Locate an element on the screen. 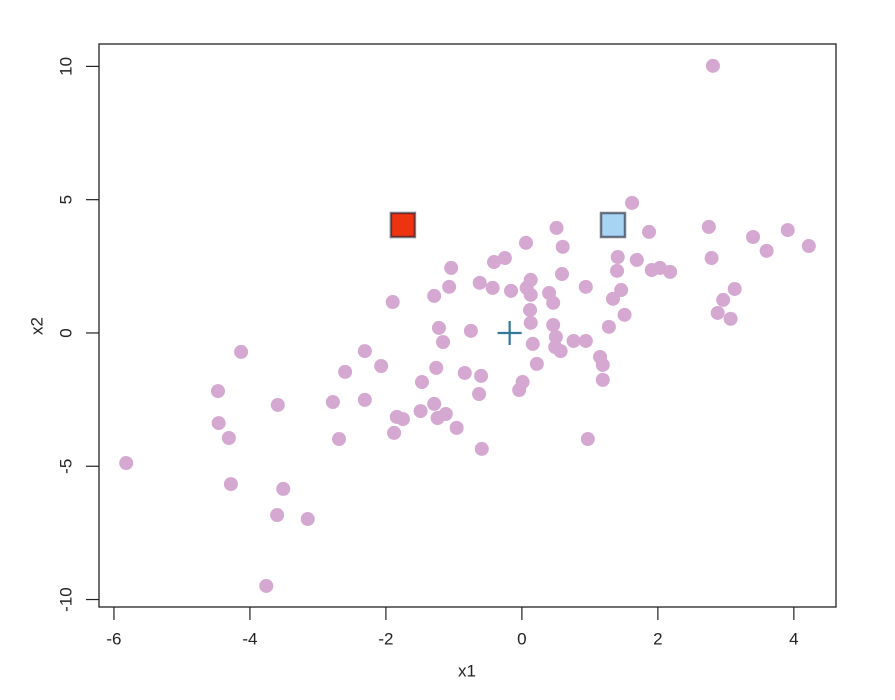 This screenshot has width=895, height=700. x-tick-label: 4 is located at coordinates (793, 638).